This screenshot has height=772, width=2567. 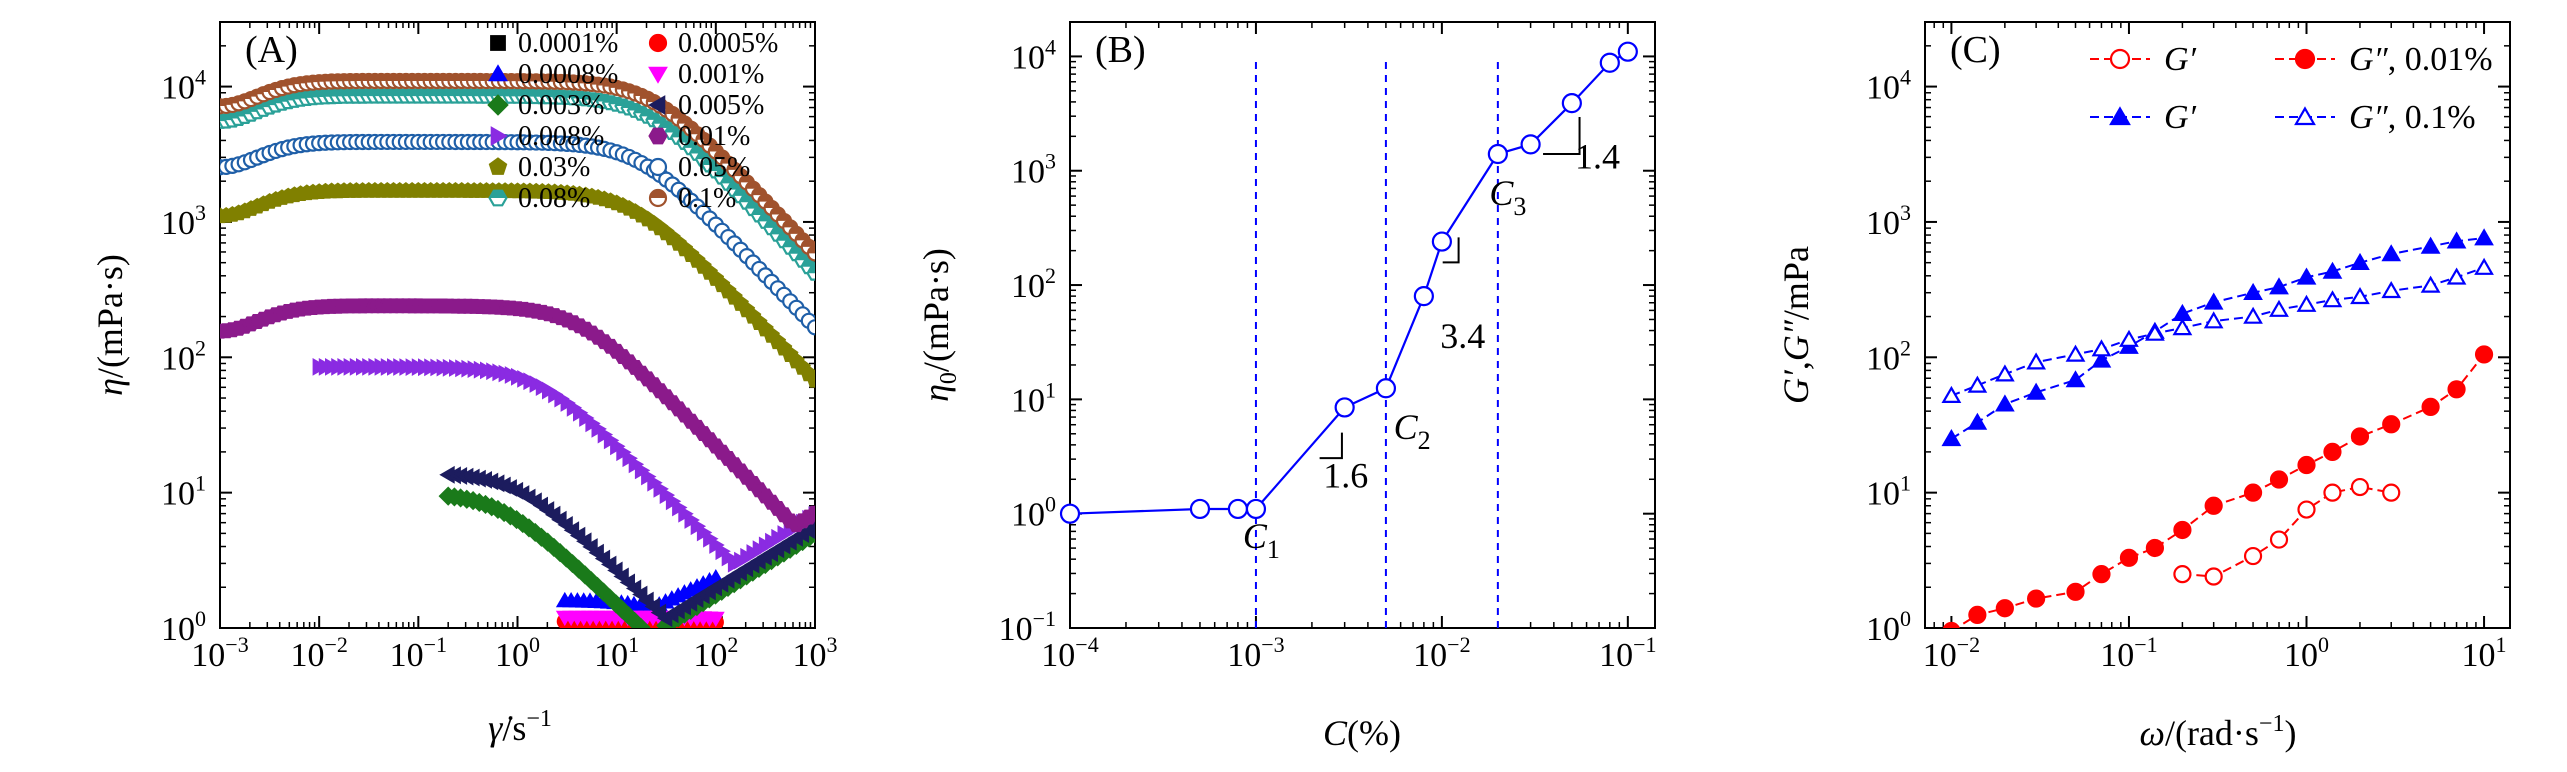 I want to click on series-G″-0.1%, so click(x=2217, y=330).